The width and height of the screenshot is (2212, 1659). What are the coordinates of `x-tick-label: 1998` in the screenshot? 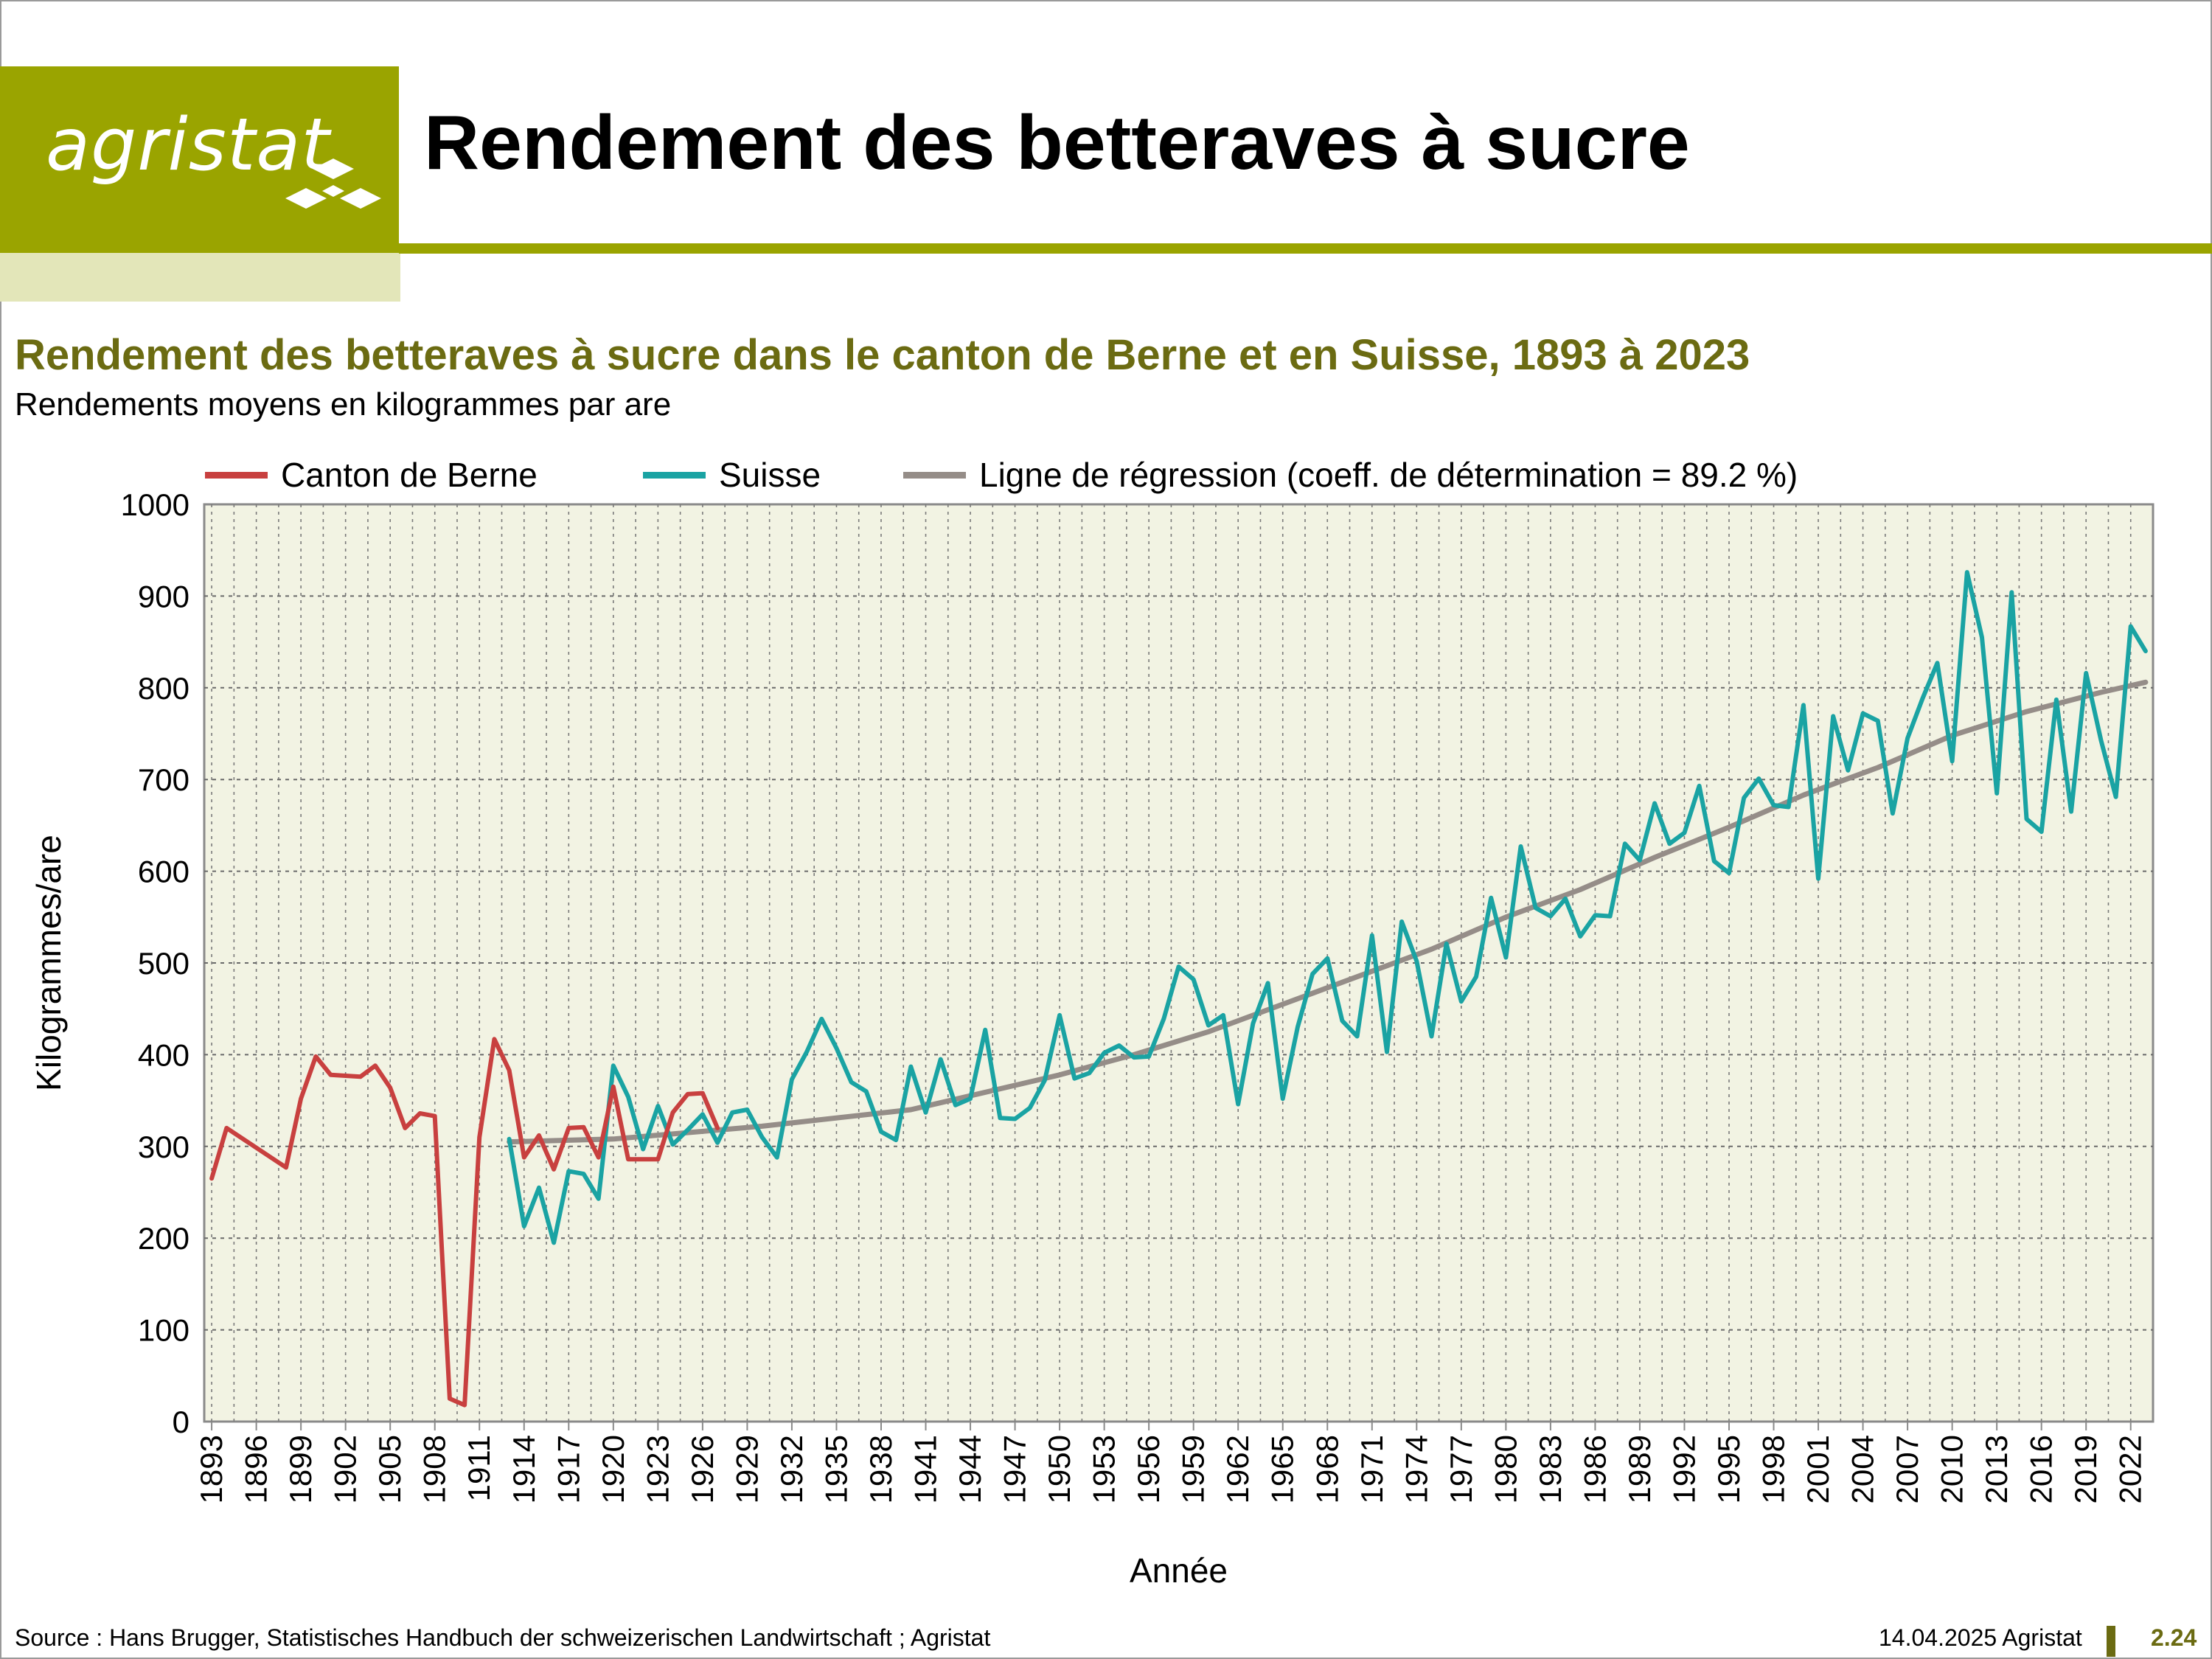 It's located at (1773, 1469).